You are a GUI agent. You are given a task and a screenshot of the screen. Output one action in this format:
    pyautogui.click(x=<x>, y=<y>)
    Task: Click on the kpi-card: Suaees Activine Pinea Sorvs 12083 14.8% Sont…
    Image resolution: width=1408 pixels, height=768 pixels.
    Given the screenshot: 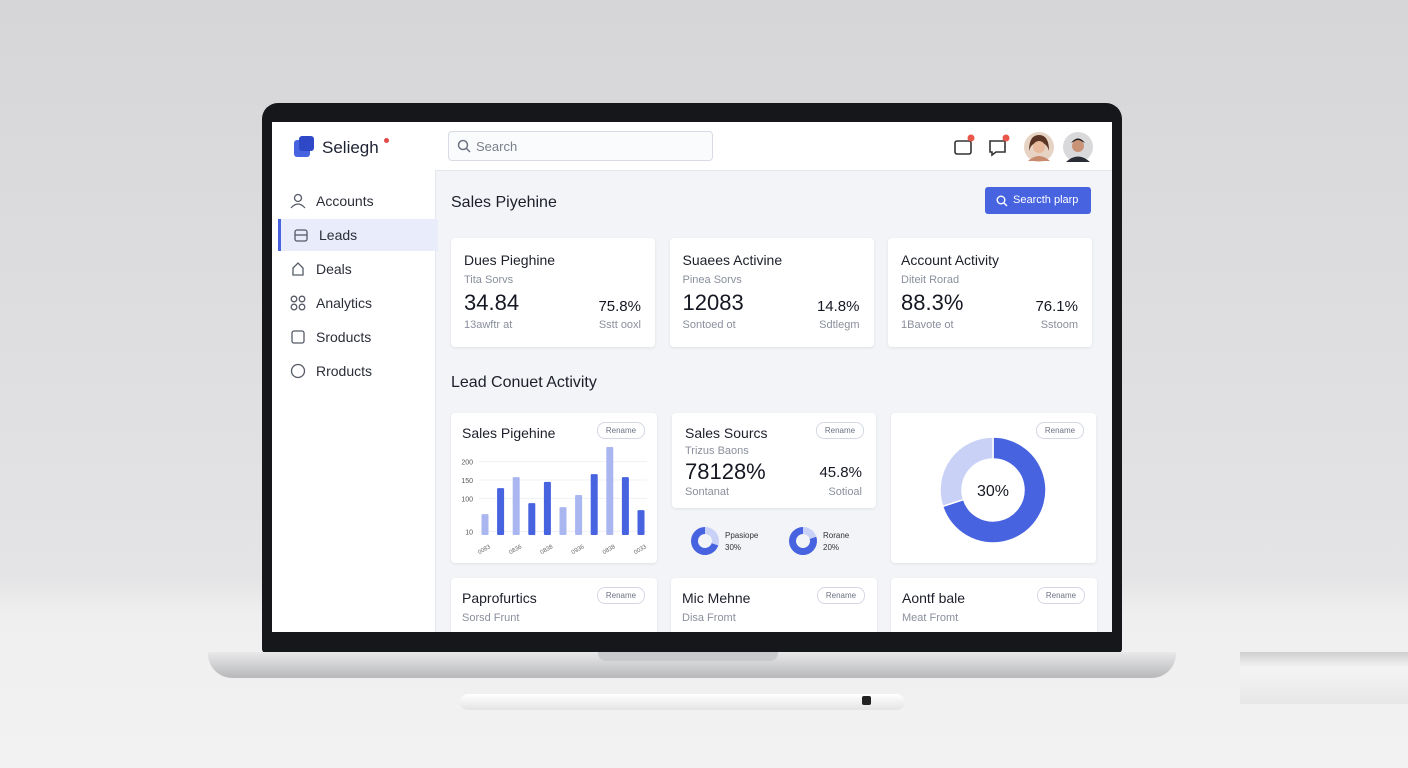 What is the action you would take?
    pyautogui.click(x=771, y=292)
    